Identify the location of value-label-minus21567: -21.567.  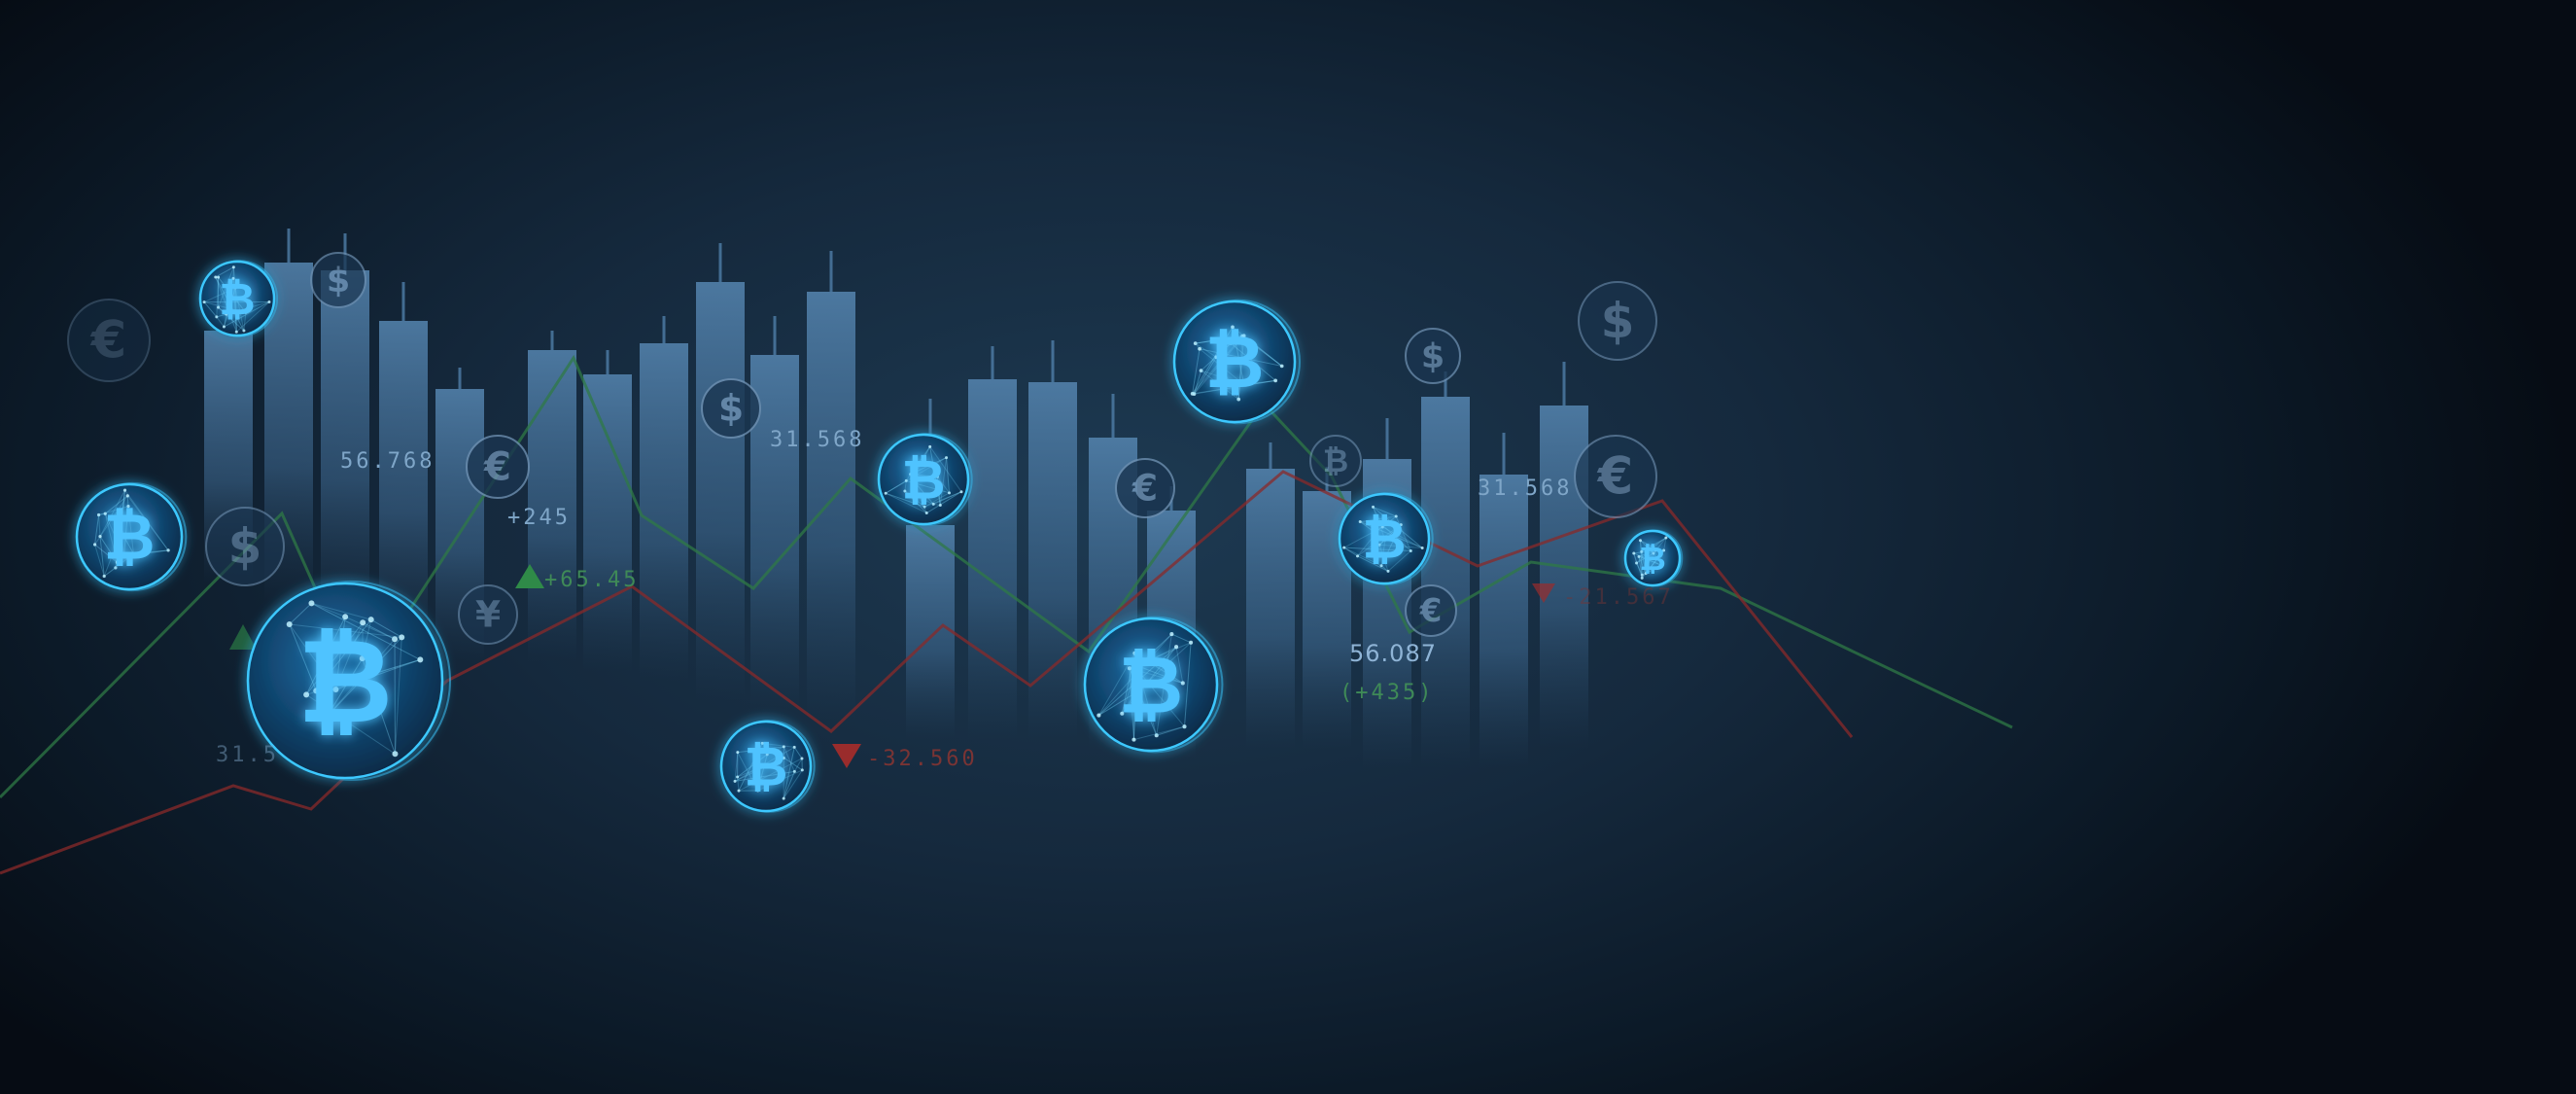
(1618, 597).